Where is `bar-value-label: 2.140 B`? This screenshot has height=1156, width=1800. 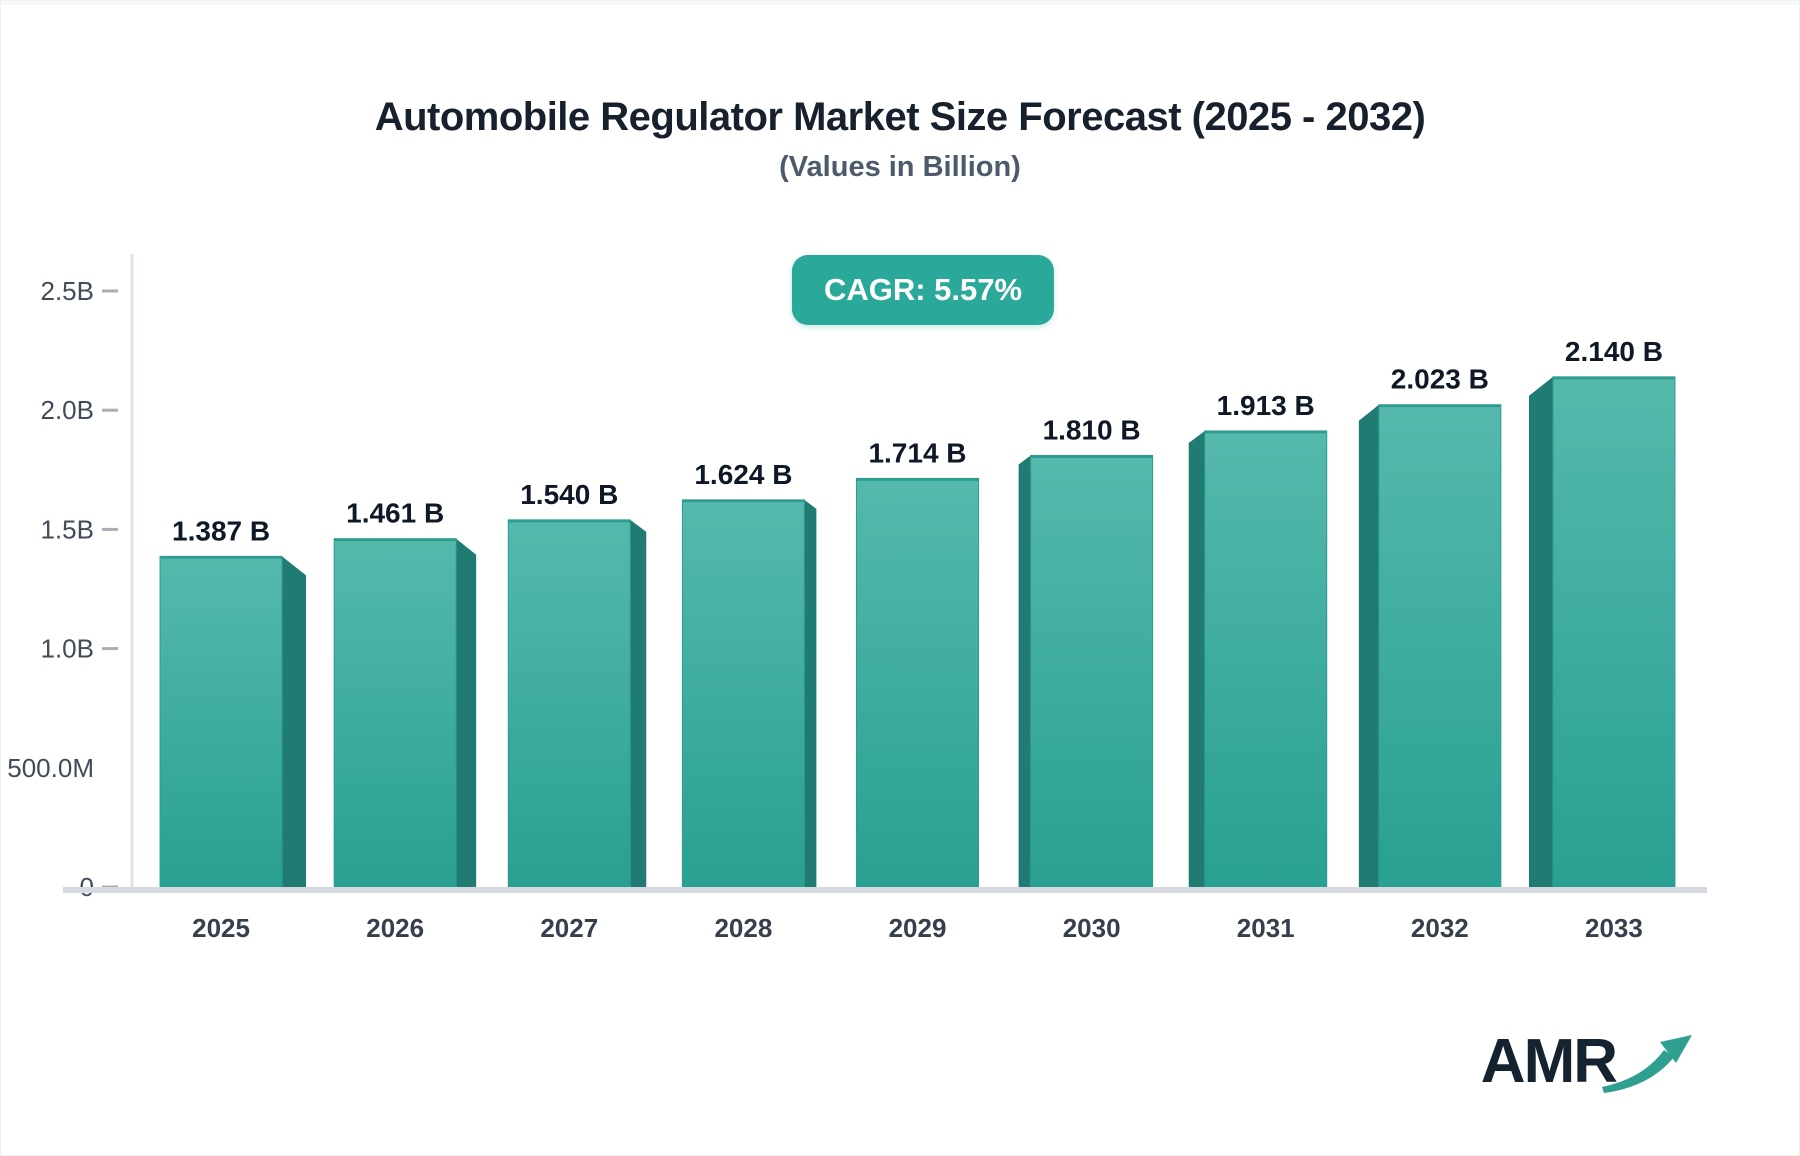 bar-value-label: 2.140 B is located at coordinates (1614, 351).